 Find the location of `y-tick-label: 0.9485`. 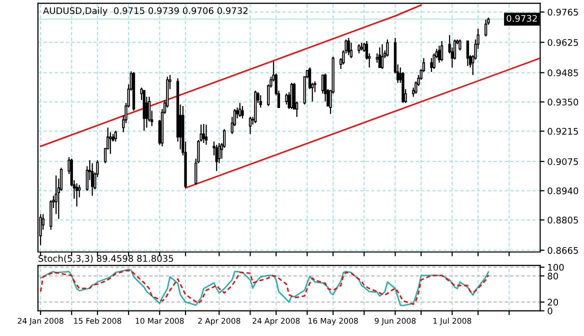

y-tick-label: 0.9485 is located at coordinates (563, 72).